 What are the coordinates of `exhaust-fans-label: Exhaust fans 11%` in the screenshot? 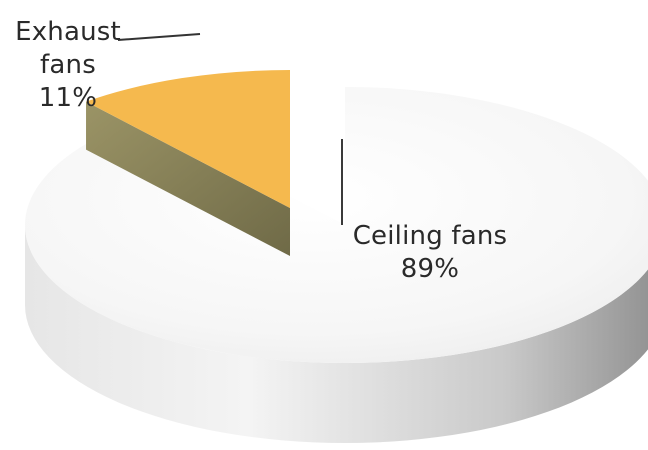 It's located at (68, 65).